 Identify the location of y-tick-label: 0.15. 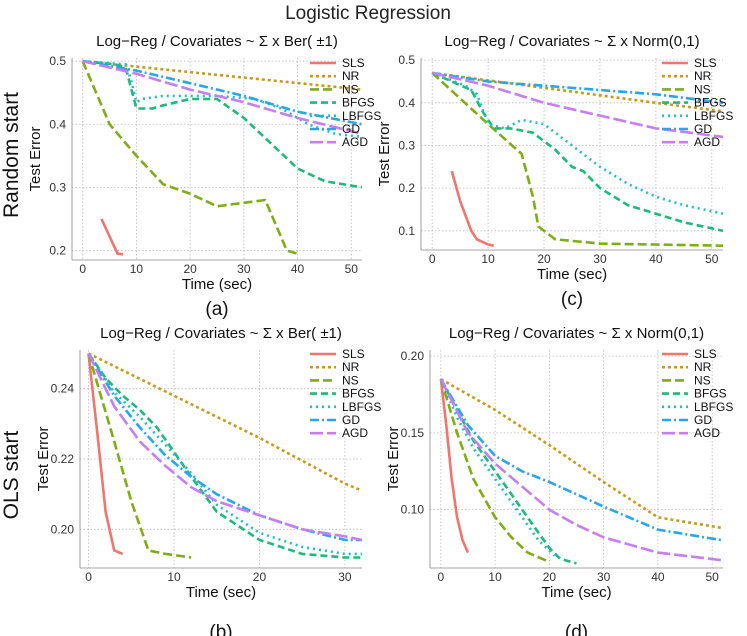
(413, 433).